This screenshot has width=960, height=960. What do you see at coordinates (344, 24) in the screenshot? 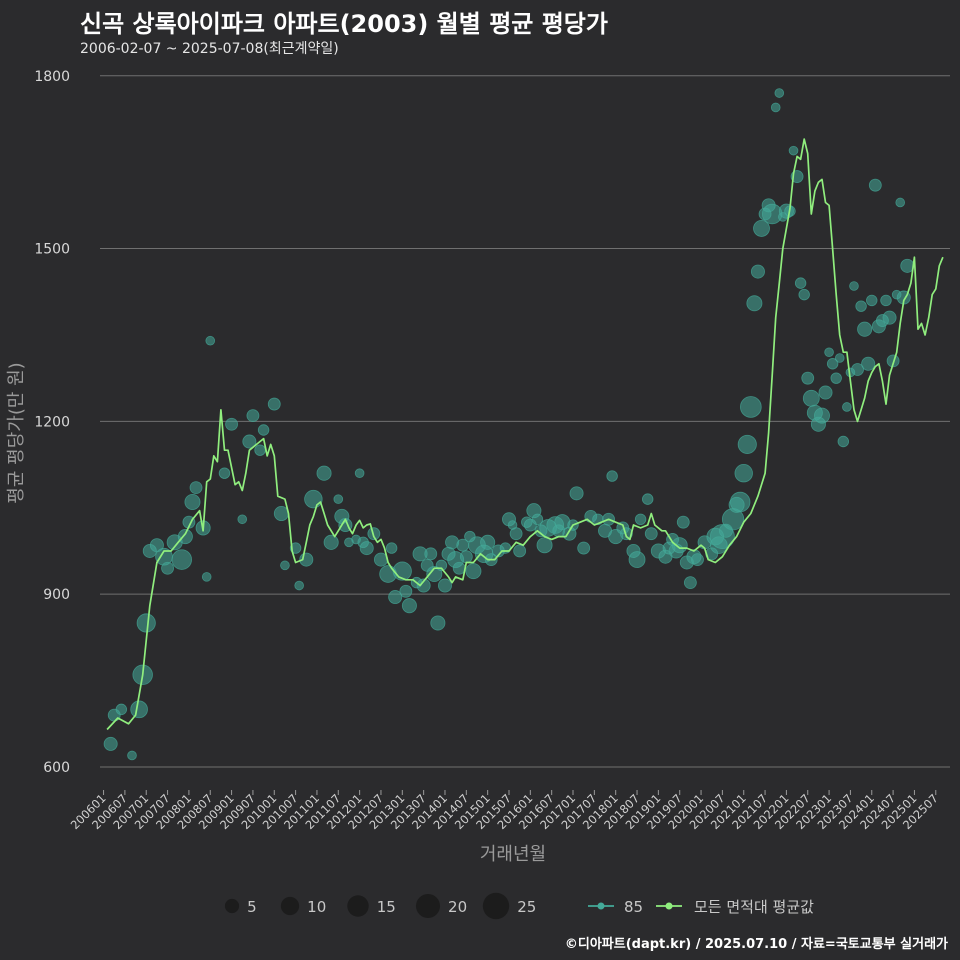
I see `chart-title: 신곡 상록아이파크 아파트(2003) 월별 평균 평당가` at bounding box center [344, 24].